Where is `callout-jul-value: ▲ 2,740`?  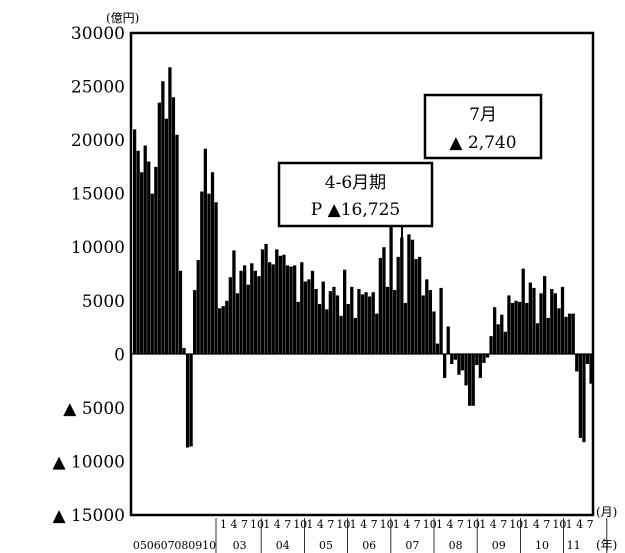
callout-jul-value: ▲ 2,740 is located at coordinates (482, 143).